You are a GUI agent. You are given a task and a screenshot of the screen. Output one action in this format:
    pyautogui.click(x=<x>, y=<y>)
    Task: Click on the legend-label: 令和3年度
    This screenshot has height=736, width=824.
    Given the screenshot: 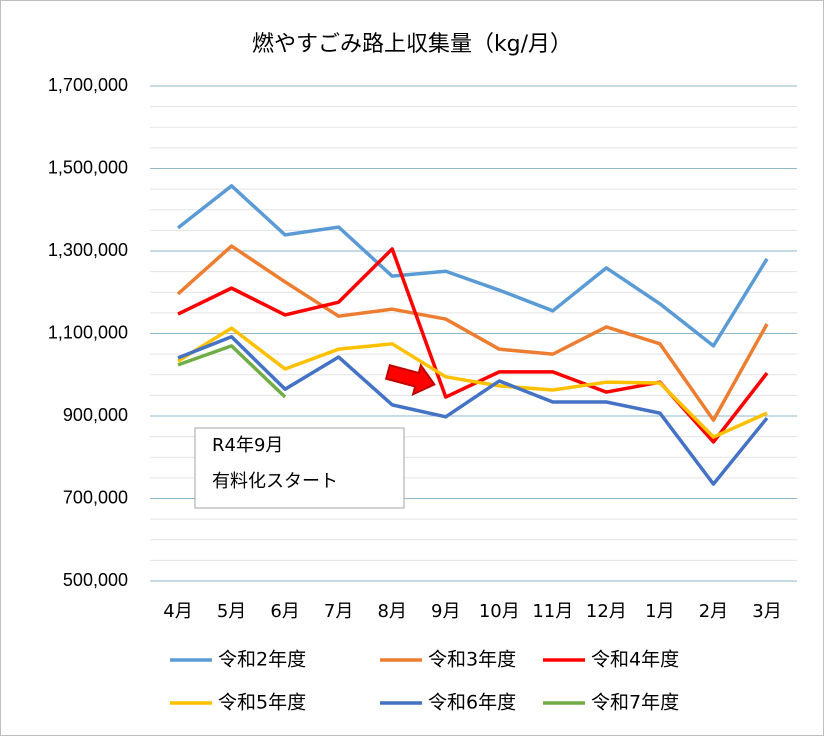 What is the action you would take?
    pyautogui.click(x=472, y=660)
    